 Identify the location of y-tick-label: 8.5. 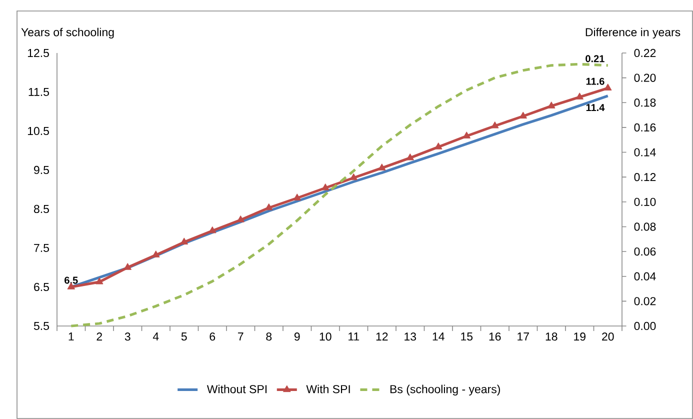
(41, 209).